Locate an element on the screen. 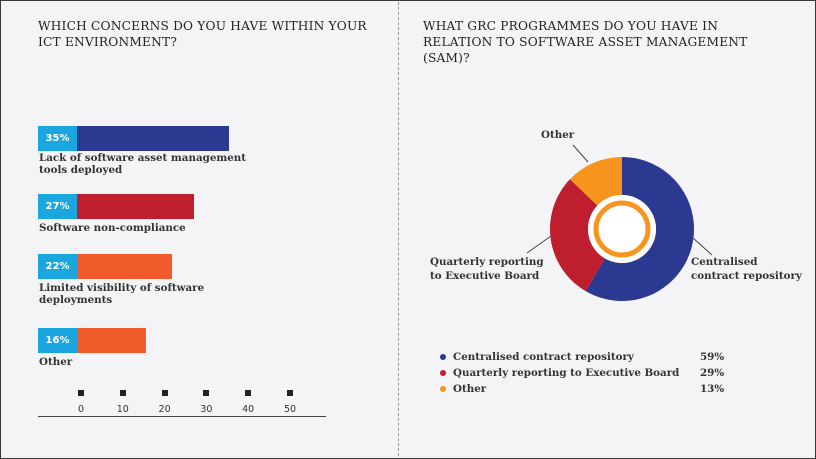 This screenshot has width=816, height=459. bar-category-label: Other is located at coordinates (56, 362).